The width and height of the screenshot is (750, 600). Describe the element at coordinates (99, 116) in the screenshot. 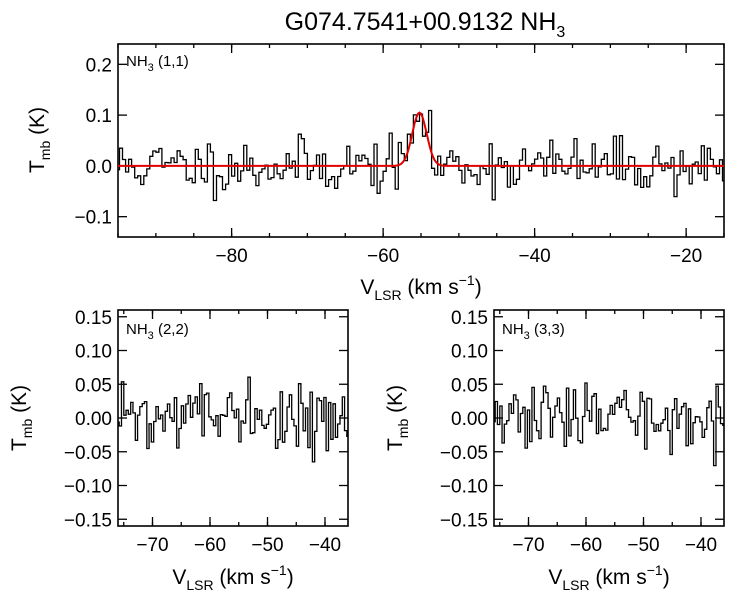

I see `y-tick-label: 0.1` at that location.